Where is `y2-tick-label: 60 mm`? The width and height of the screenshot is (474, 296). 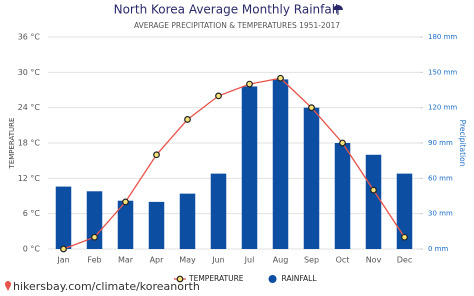
y2-tick-label: 60 mm is located at coordinates (440, 178).